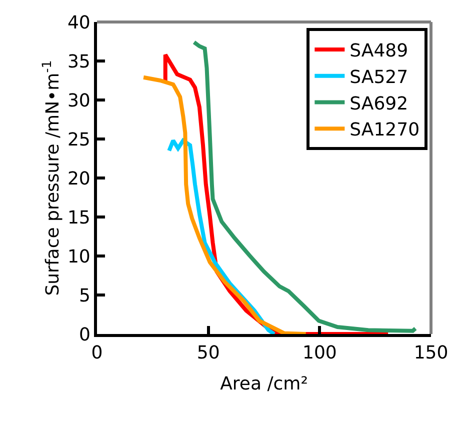  I want to click on y-tick-label: 35, so click(78, 61).